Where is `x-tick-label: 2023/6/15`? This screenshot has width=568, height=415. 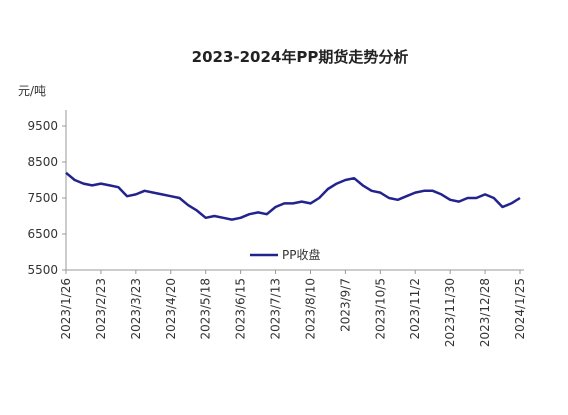 x-tick-label: 2023/6/15 is located at coordinates (241, 309).